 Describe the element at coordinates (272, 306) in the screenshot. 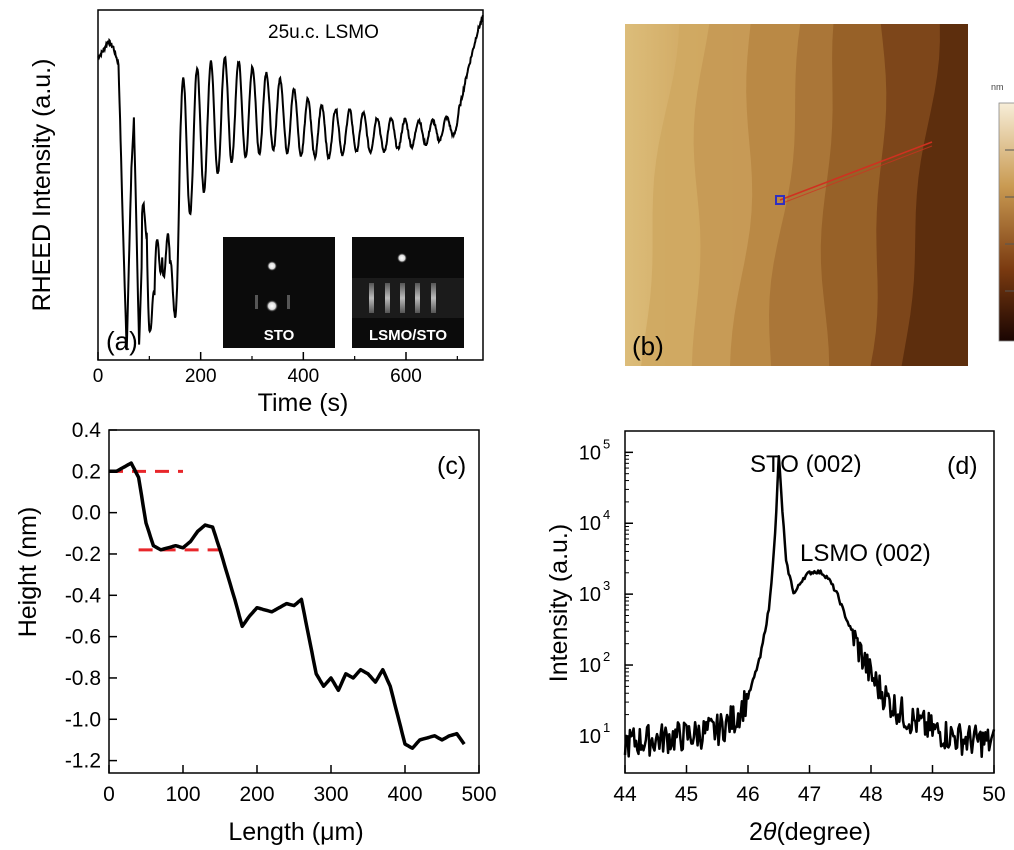

I see `inset-sto-spot-bottom` at that location.